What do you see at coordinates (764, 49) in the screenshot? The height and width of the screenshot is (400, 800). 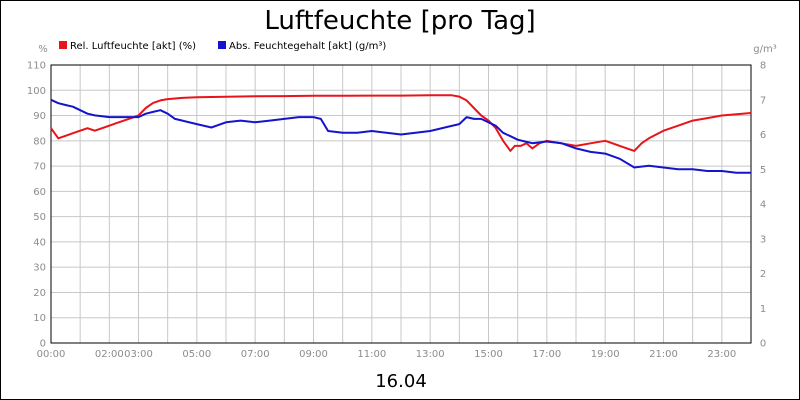 I see `right-axis-unit: g/m³` at bounding box center [764, 49].